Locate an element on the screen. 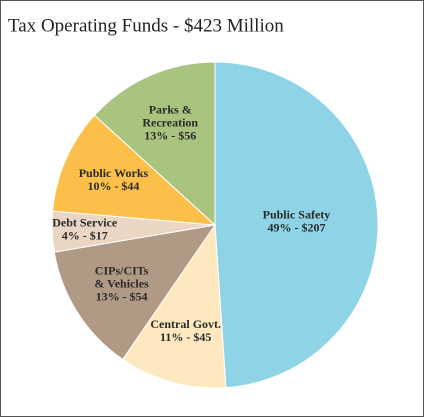 This screenshot has width=424, height=417. value-label: 10% - $44 is located at coordinates (113, 186).